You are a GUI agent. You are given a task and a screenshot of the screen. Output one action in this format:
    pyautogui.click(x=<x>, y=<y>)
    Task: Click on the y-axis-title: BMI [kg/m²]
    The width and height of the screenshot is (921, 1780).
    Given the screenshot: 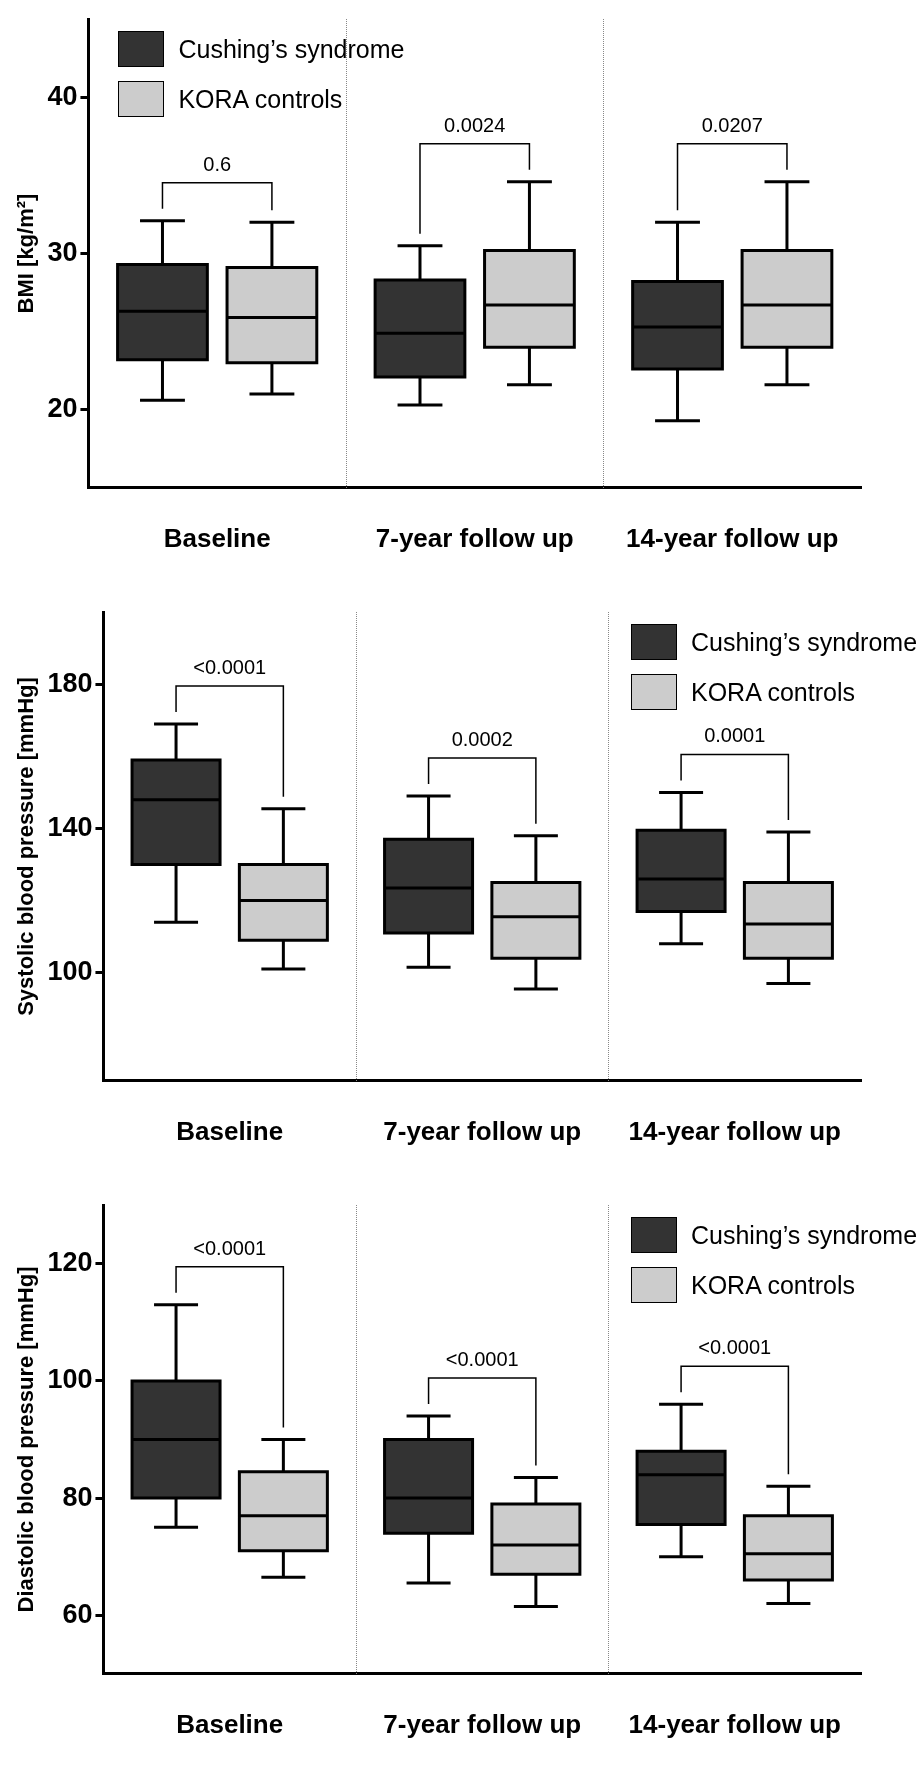 What is the action you would take?
    pyautogui.click(x=26, y=253)
    